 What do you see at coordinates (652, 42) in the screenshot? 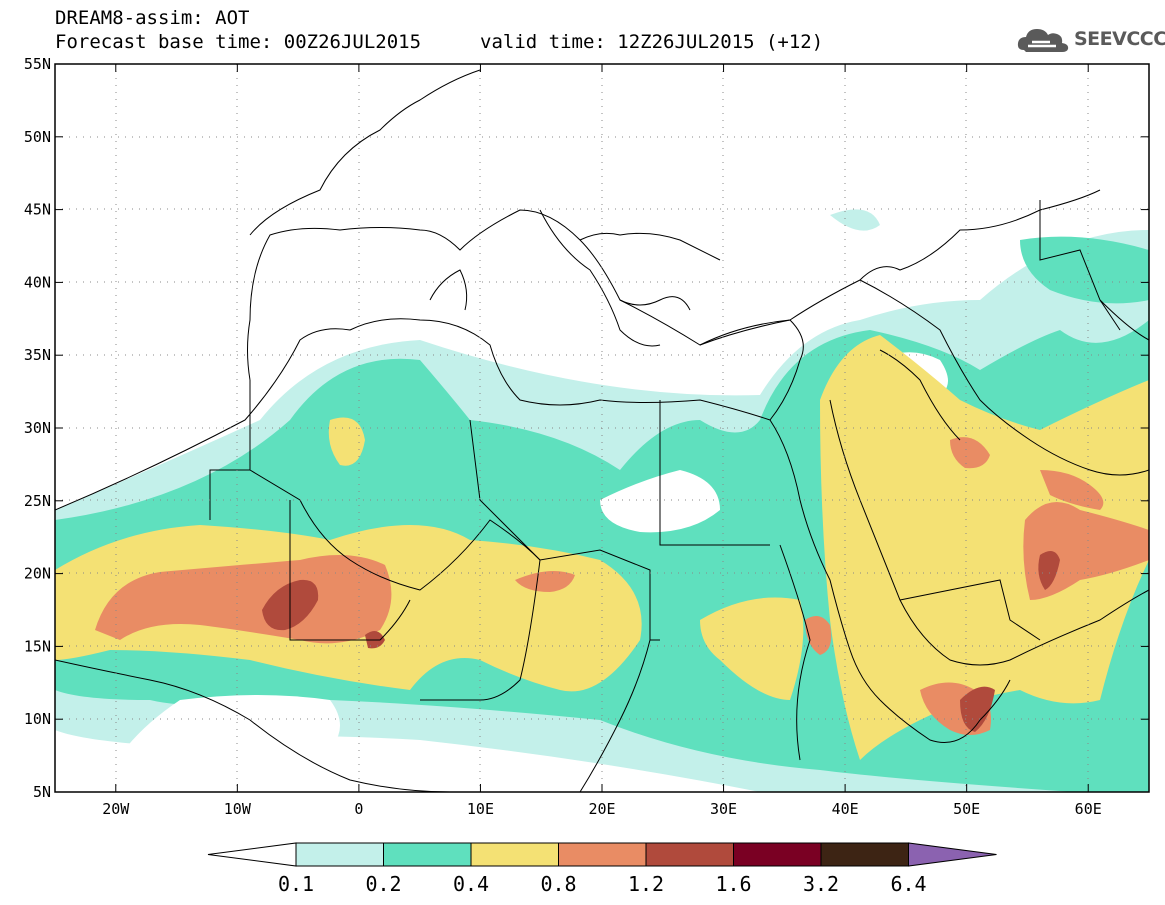
I see `valid-time: valid time: 12Z26JUL2015 (+12)` at bounding box center [652, 42].